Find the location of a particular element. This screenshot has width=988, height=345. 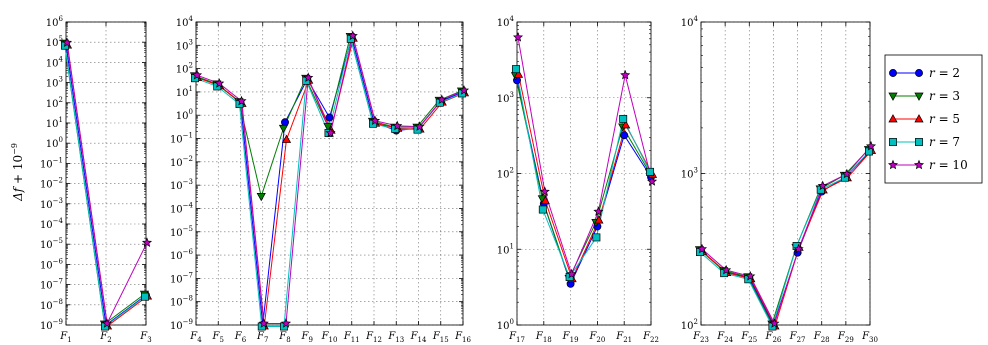

x-tick-sub: 18 is located at coordinates (547, 340).